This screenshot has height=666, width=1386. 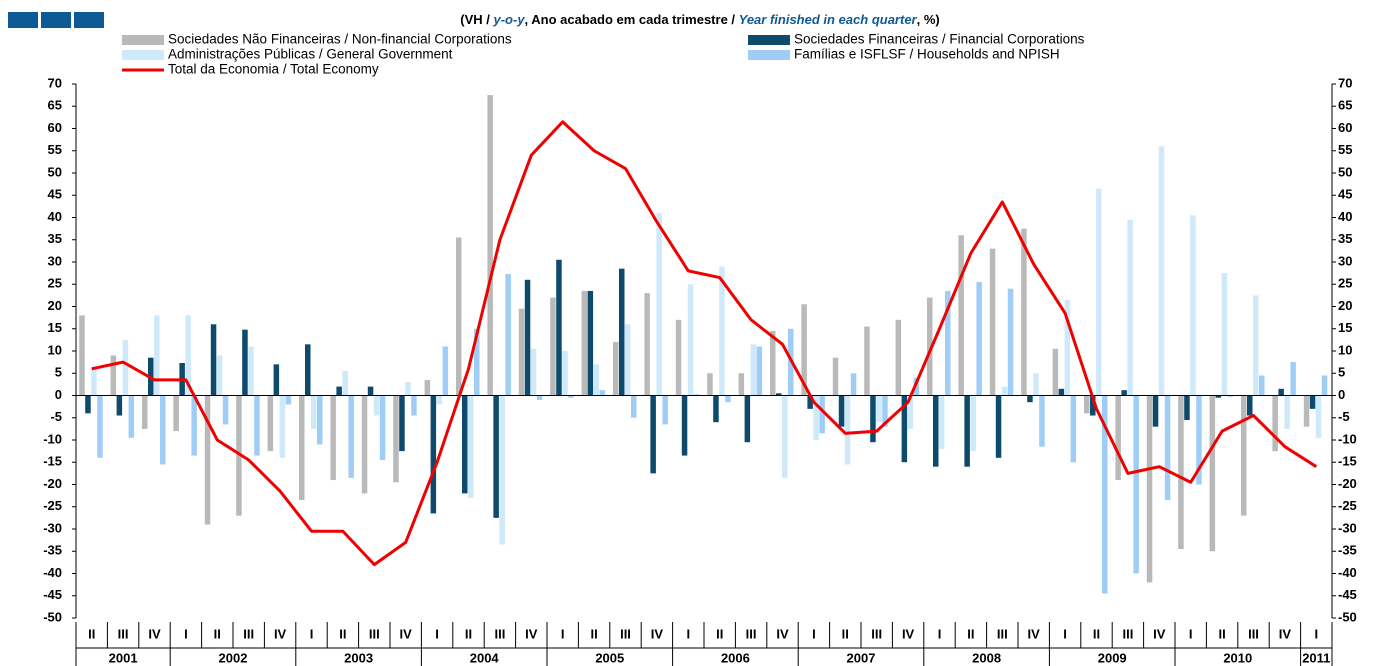 I want to click on y2-tick-label: -5, so click(x=1344, y=416).